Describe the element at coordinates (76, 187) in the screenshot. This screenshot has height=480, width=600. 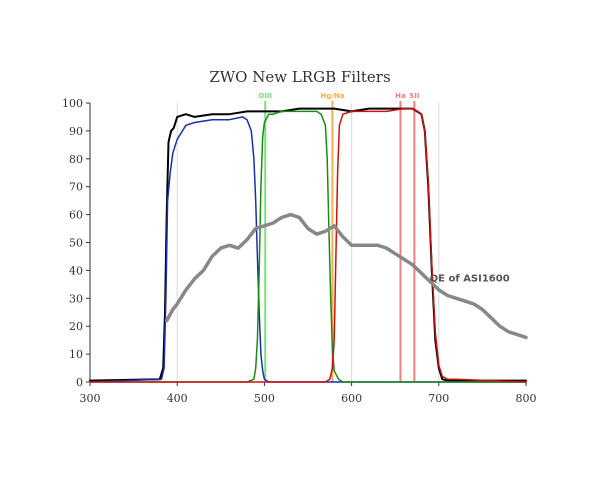
I see `y-tick-label: 70` at that location.